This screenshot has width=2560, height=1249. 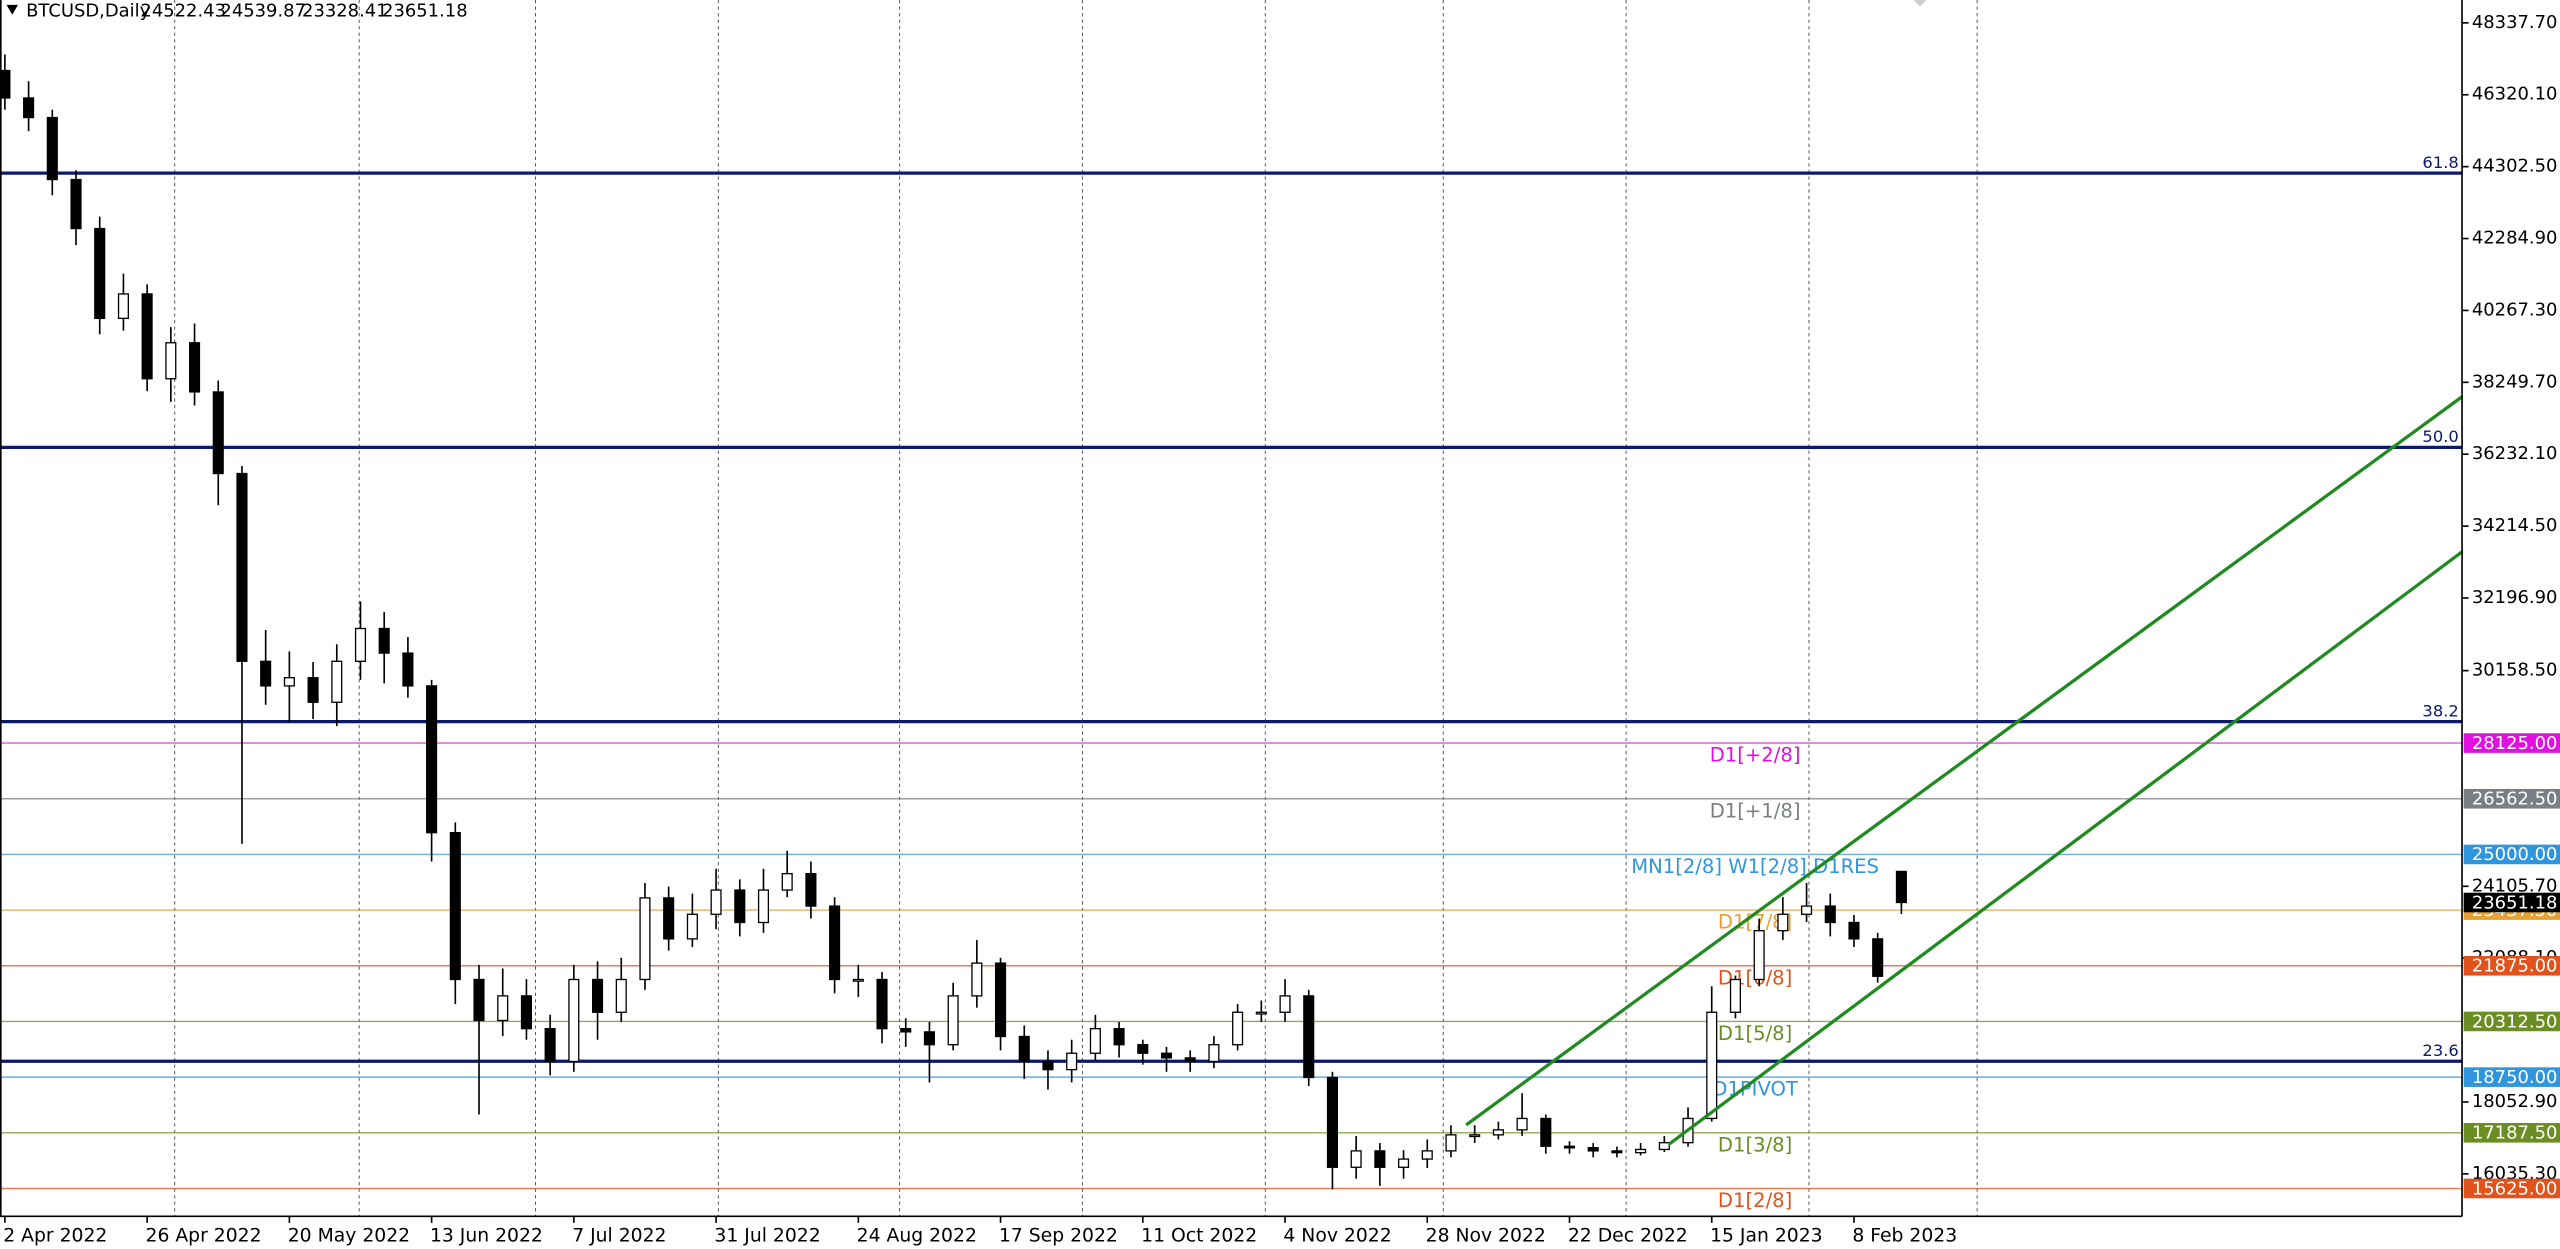 What do you see at coordinates (2515, 670) in the screenshot?
I see `y-tick-label: 30158.50` at bounding box center [2515, 670].